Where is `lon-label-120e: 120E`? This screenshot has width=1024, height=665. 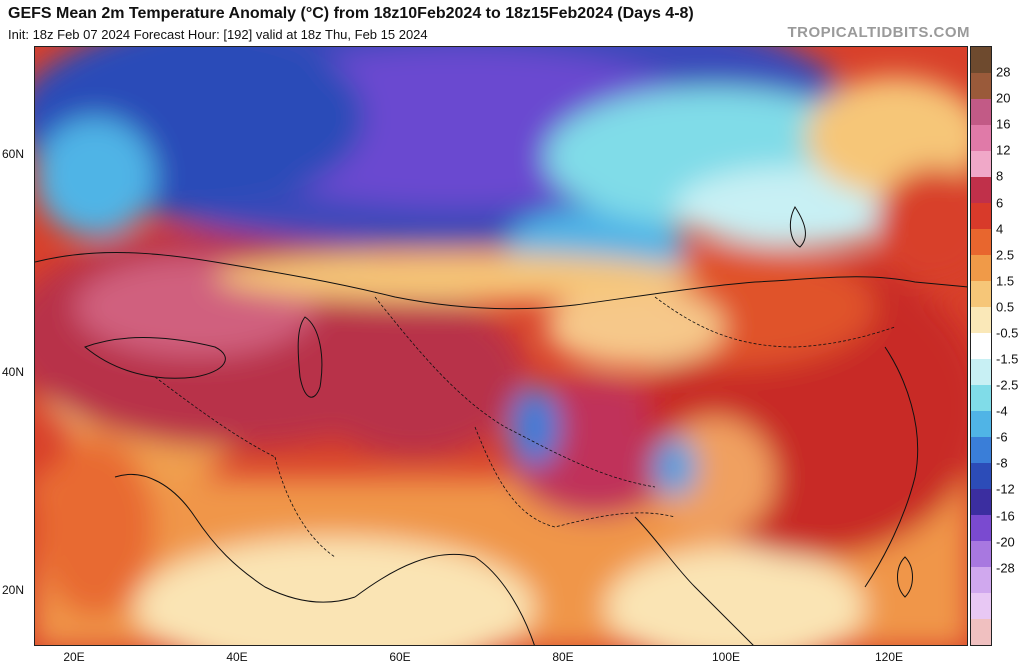
lon-label-120e: 120E is located at coordinates (889, 657).